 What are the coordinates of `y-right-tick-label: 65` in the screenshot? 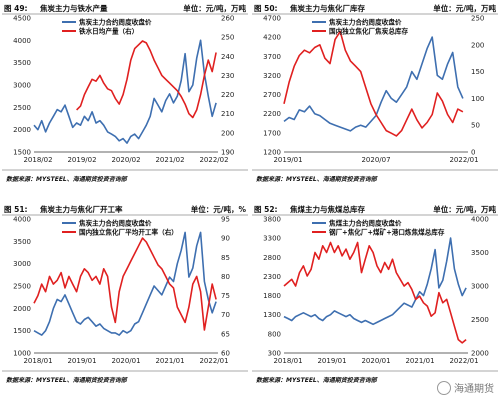 It's located at (225, 334).